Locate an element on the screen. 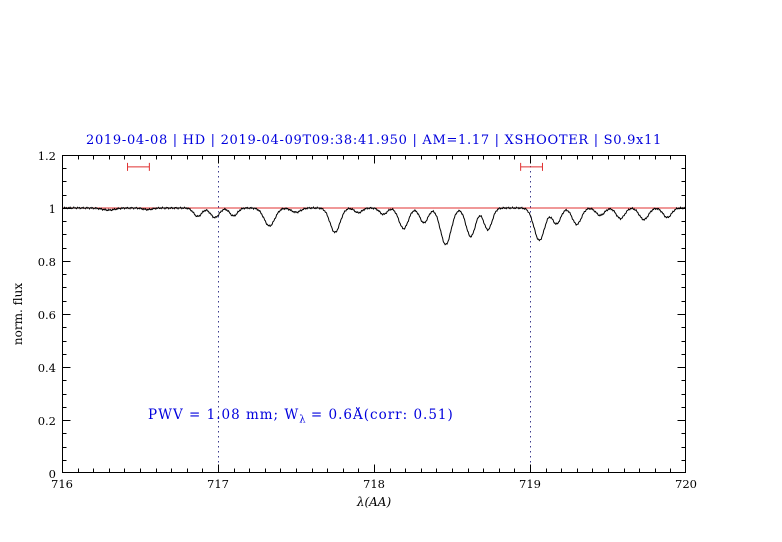 The image size is (782, 542). pwv-annotation-sub: λ is located at coordinates (302, 420).